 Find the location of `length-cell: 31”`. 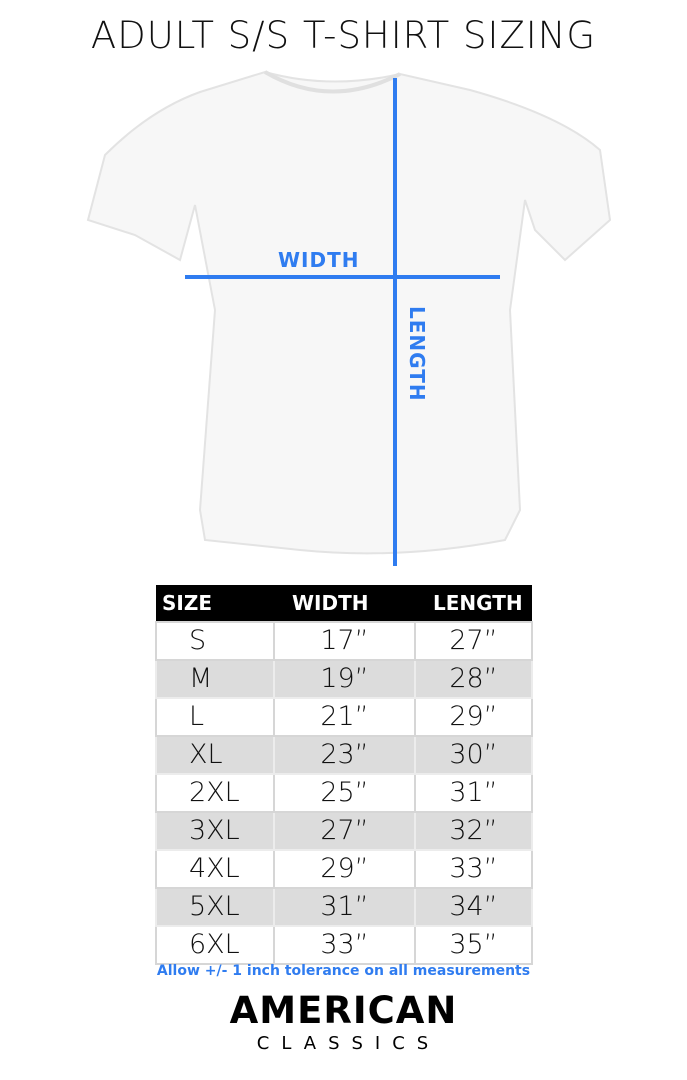

length-cell: 31” is located at coordinates (473, 793).